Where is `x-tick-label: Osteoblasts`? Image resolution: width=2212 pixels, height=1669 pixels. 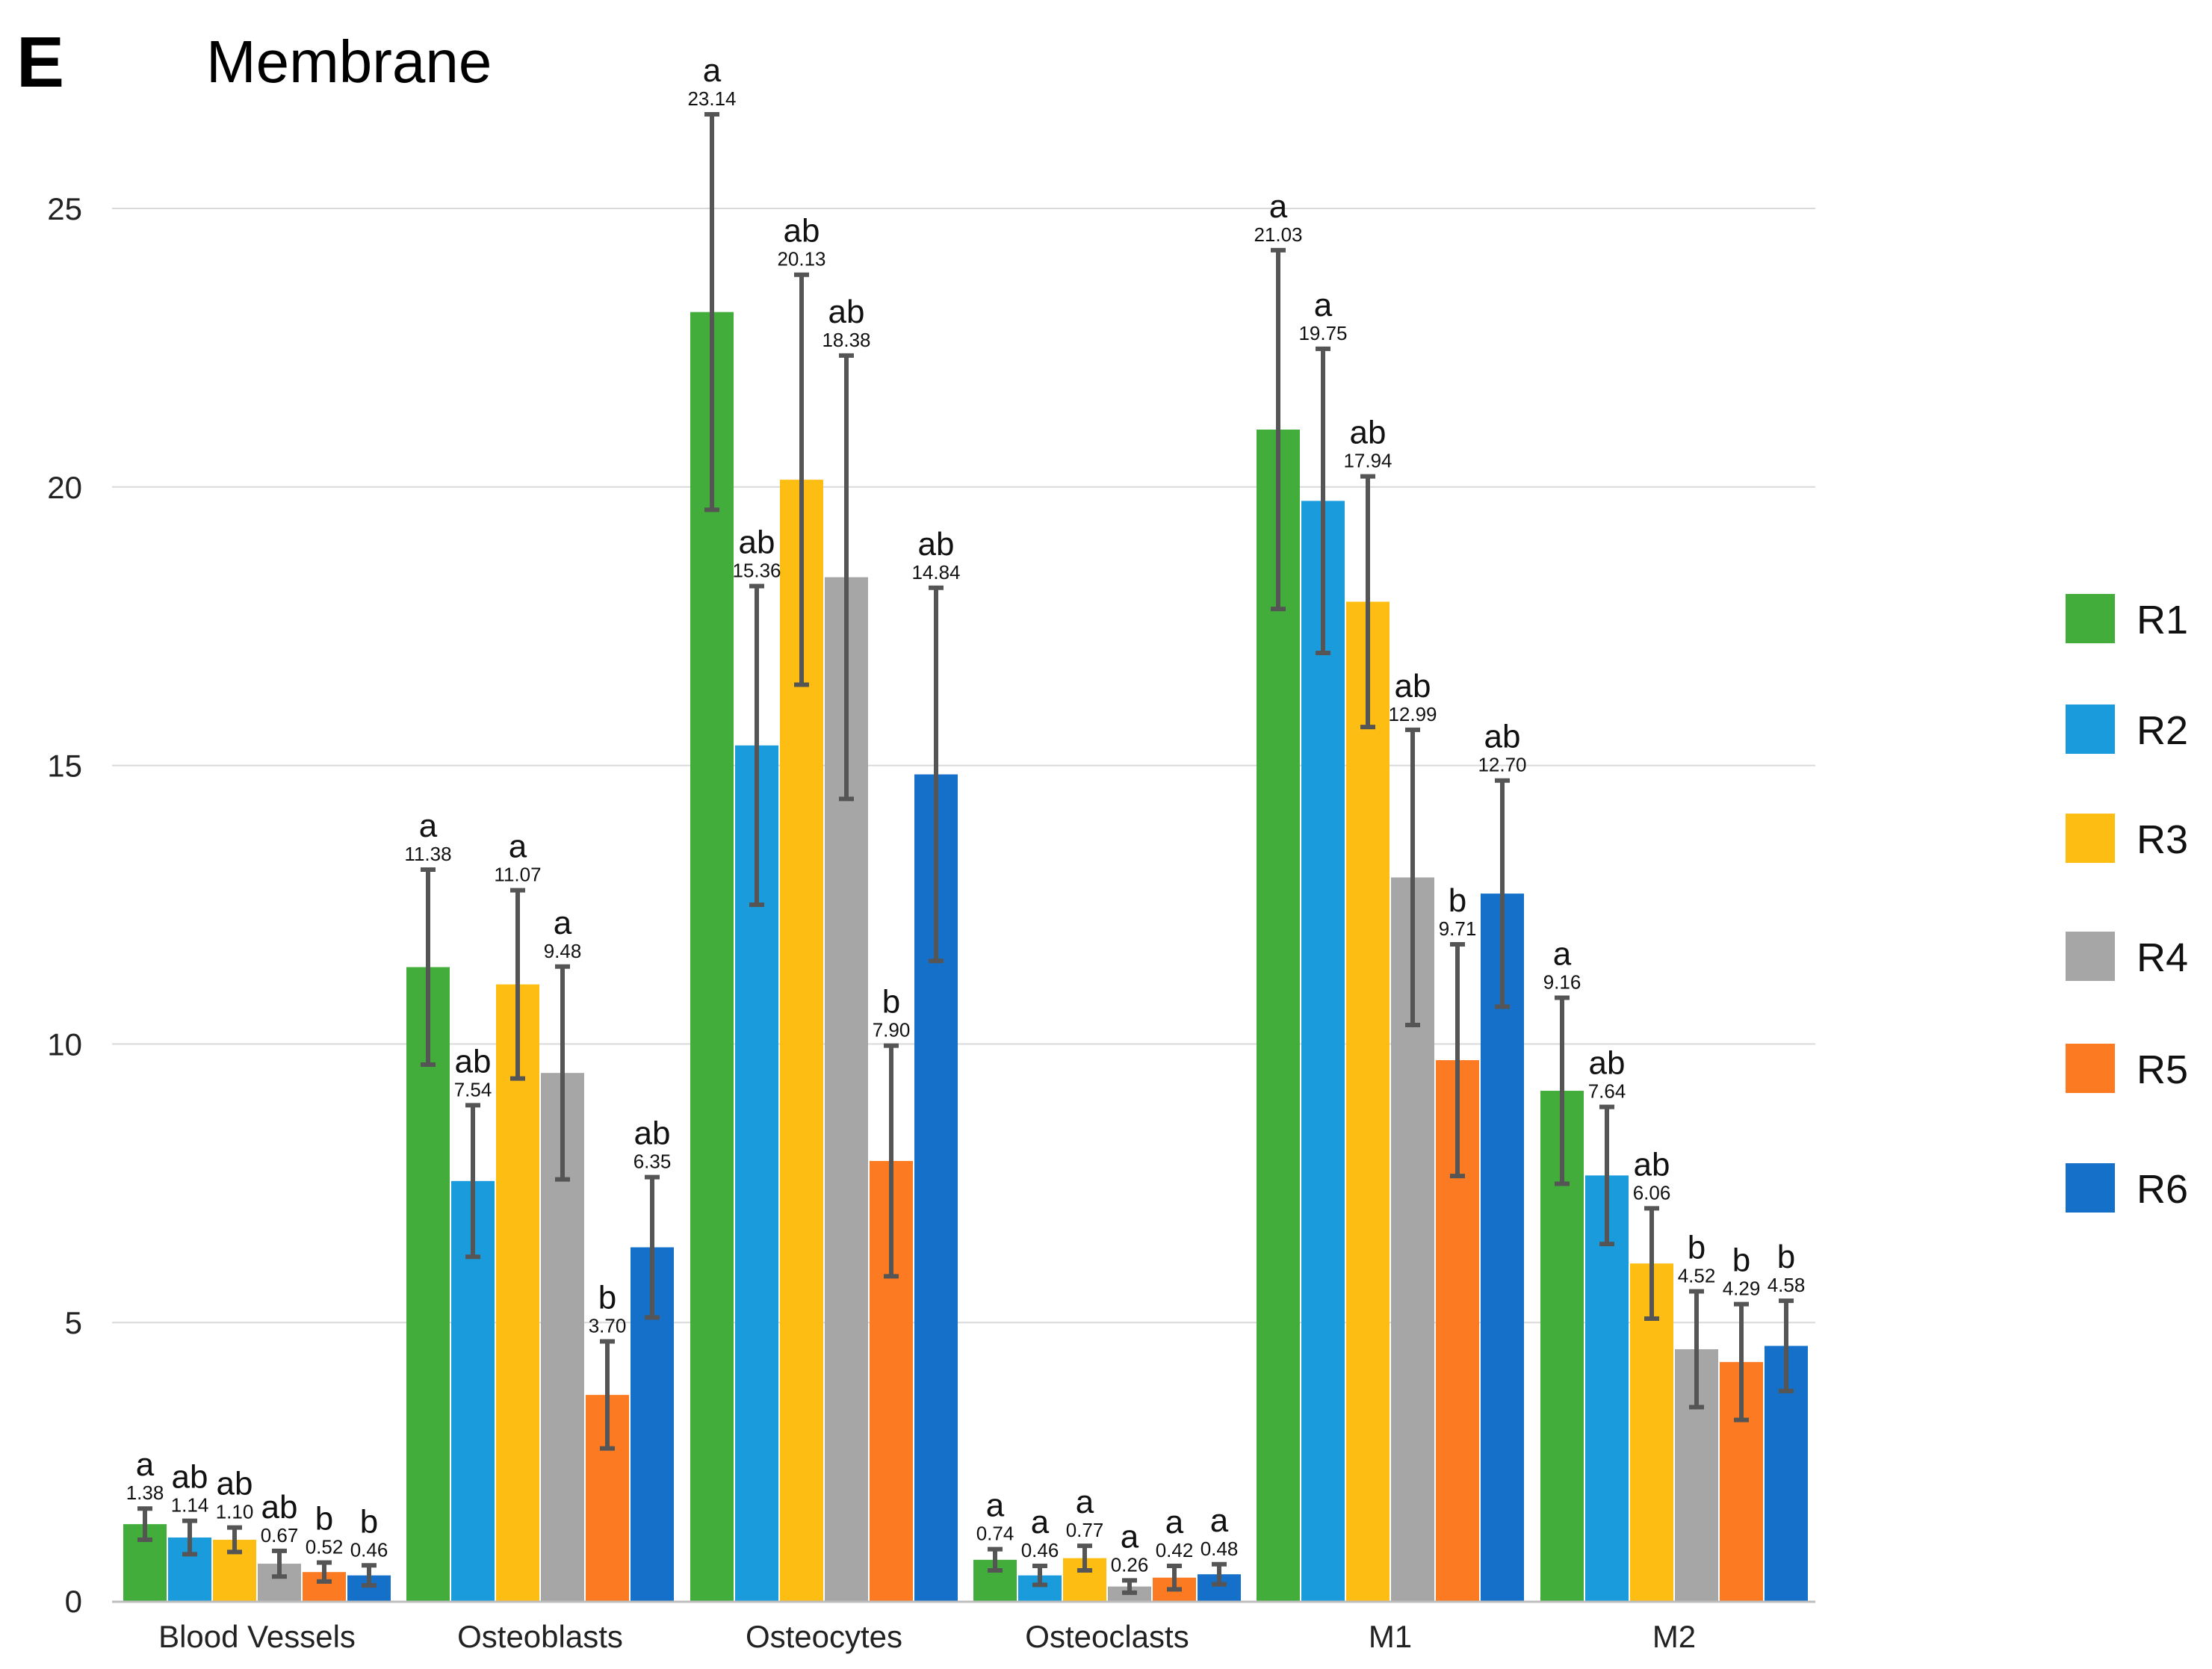
x-tick-label: Osteoblasts is located at coordinates (540, 1636).